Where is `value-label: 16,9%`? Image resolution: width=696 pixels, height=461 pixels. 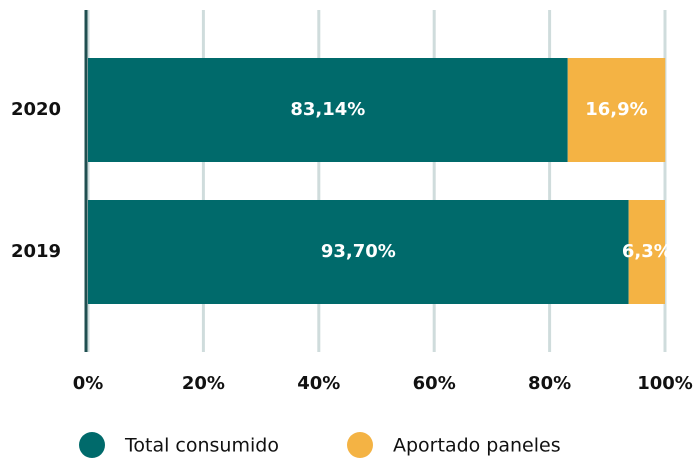
value-label: 16,9% is located at coordinates (616, 109).